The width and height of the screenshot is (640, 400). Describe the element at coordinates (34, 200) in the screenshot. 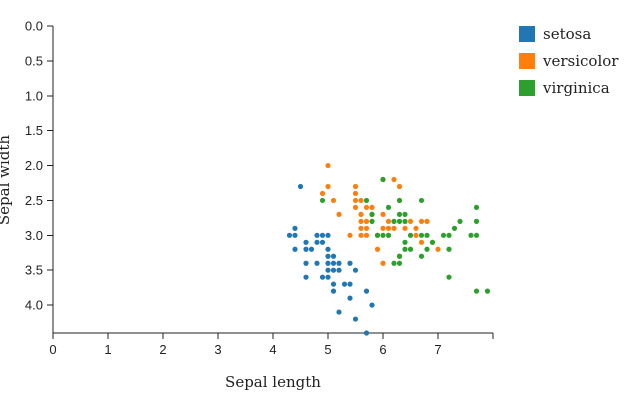

I see `y-tick-label: 2.5` at that location.